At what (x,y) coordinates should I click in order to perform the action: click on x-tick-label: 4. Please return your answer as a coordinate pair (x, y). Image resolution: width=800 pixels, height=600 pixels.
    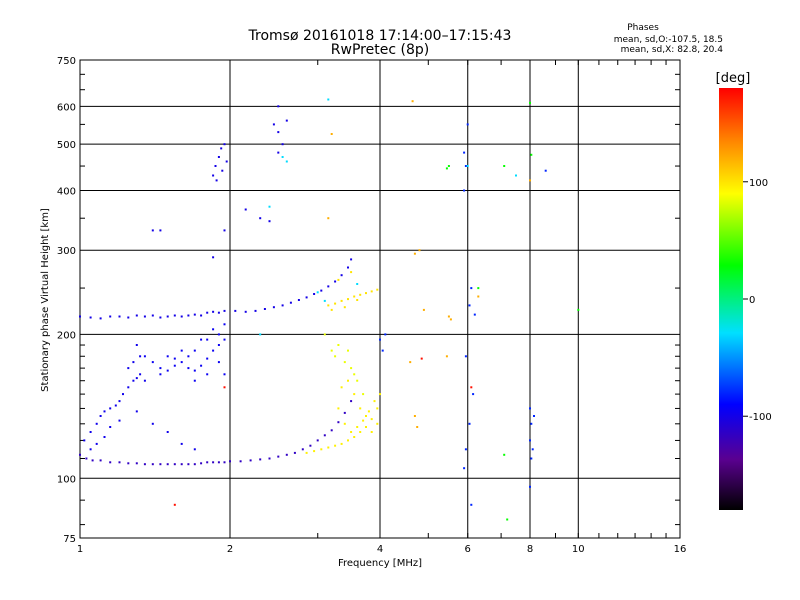
    Looking at the image, I should click on (380, 549).